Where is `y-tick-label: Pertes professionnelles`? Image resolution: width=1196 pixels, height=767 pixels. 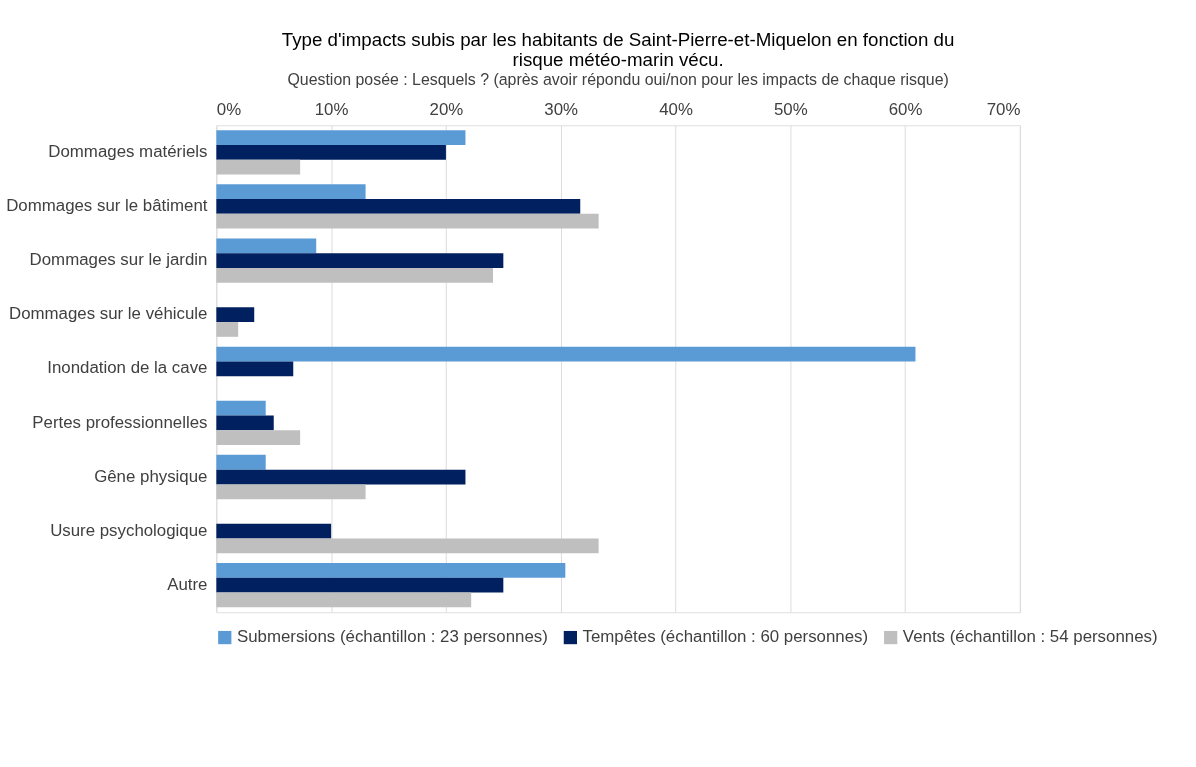 y-tick-label: Pertes professionnelles is located at coordinates (120, 422).